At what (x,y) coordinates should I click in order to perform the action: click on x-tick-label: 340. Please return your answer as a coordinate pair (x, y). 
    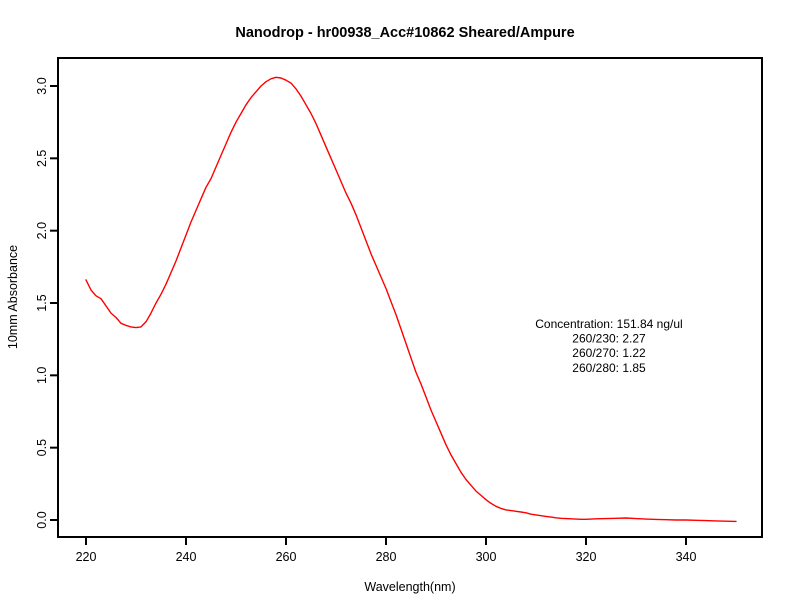
    Looking at the image, I should click on (686, 557).